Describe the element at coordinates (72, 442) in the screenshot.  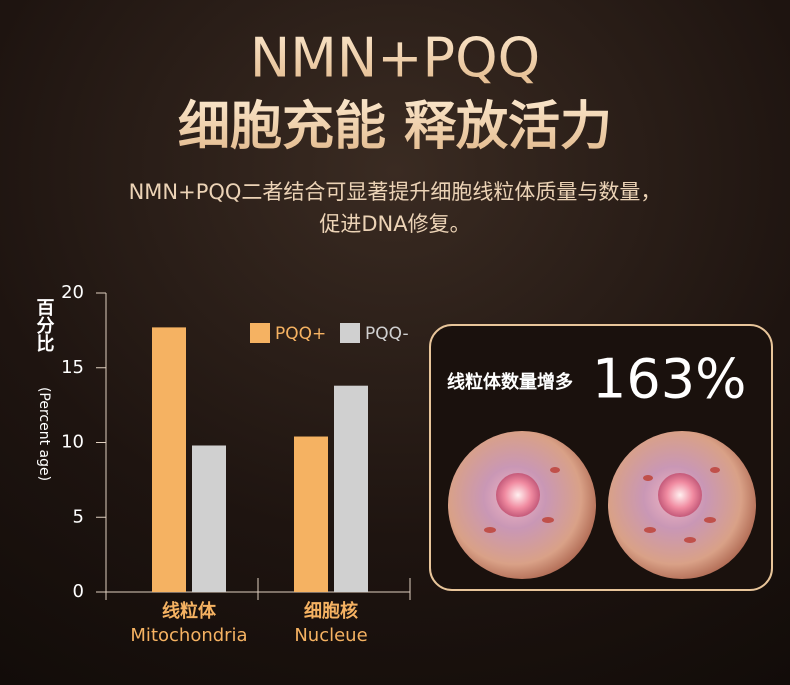
I see `y-tick-label: 10` at that location.